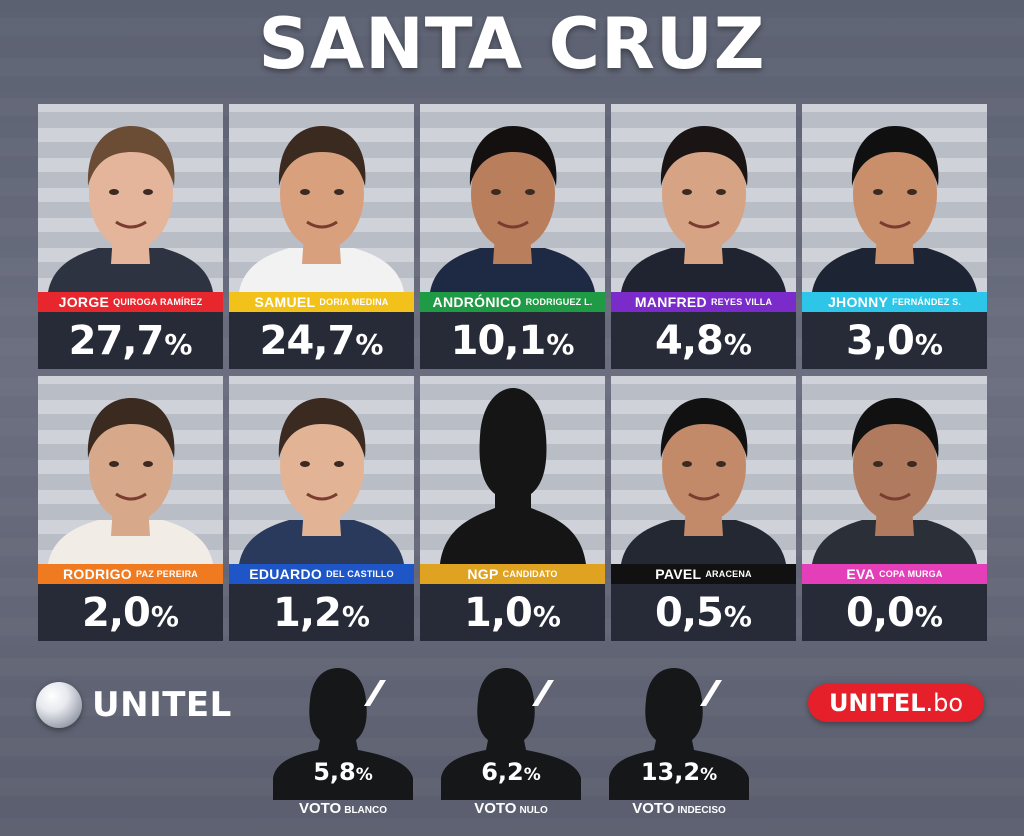 The height and width of the screenshot is (836, 1024). I want to click on candidate-name-bar: ANDRÓNICO RODRIGUEZ L., so click(512, 302).